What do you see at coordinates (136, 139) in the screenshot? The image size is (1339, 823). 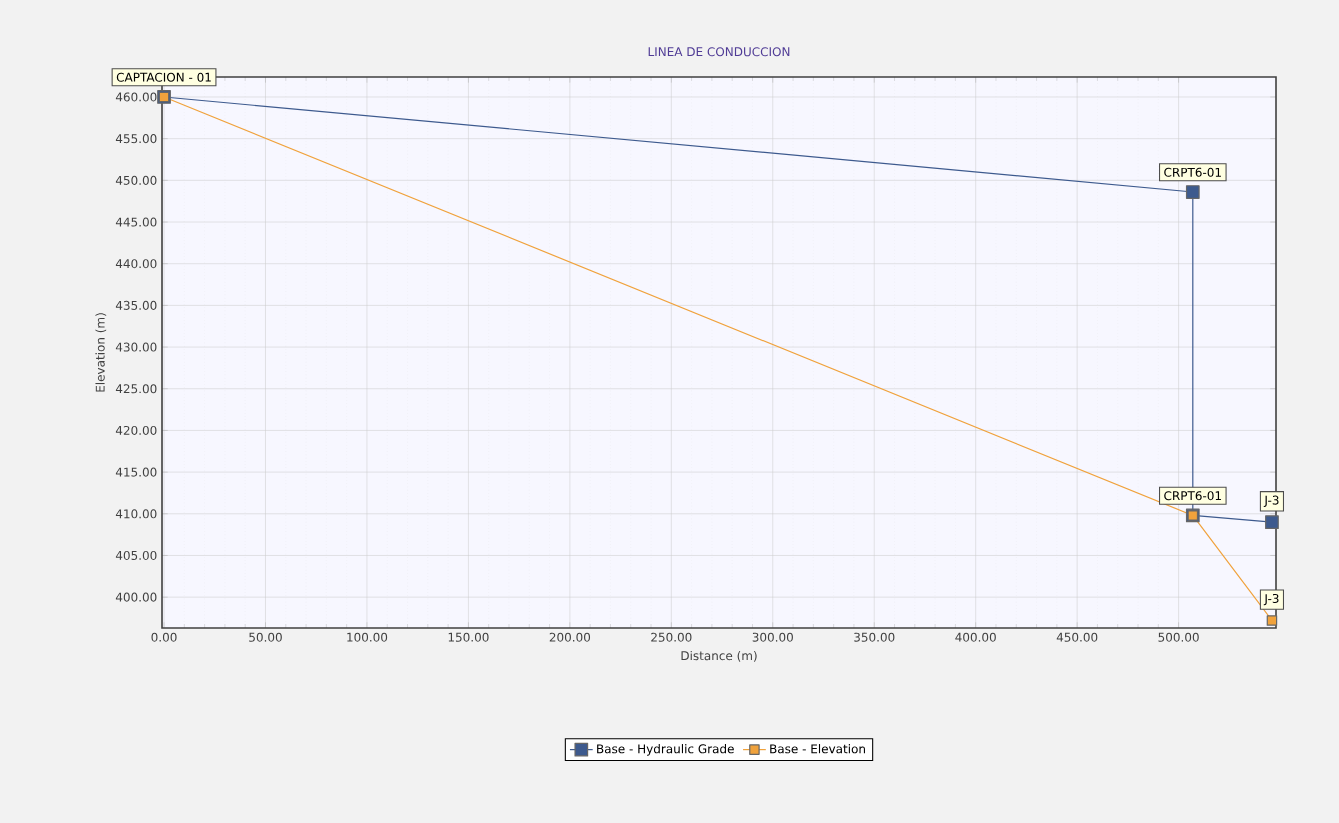 I see `y-tick-label: 455.00` at bounding box center [136, 139].